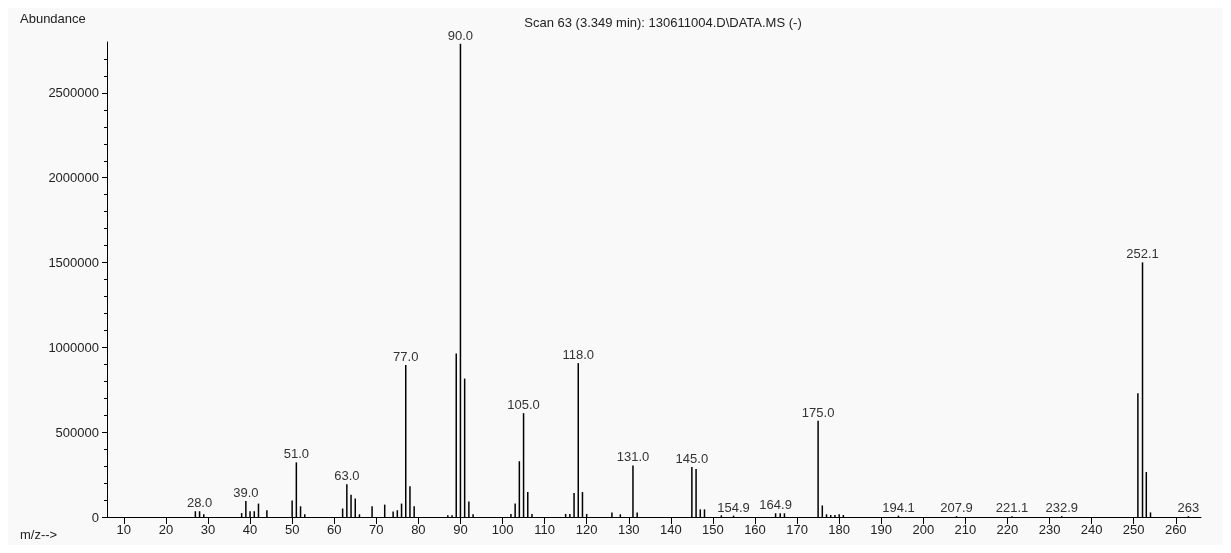 Image resolution: width=1231 pixels, height=553 pixels. What do you see at coordinates (1142, 254) in the screenshot?
I see `annotation: 252.1` at bounding box center [1142, 254].